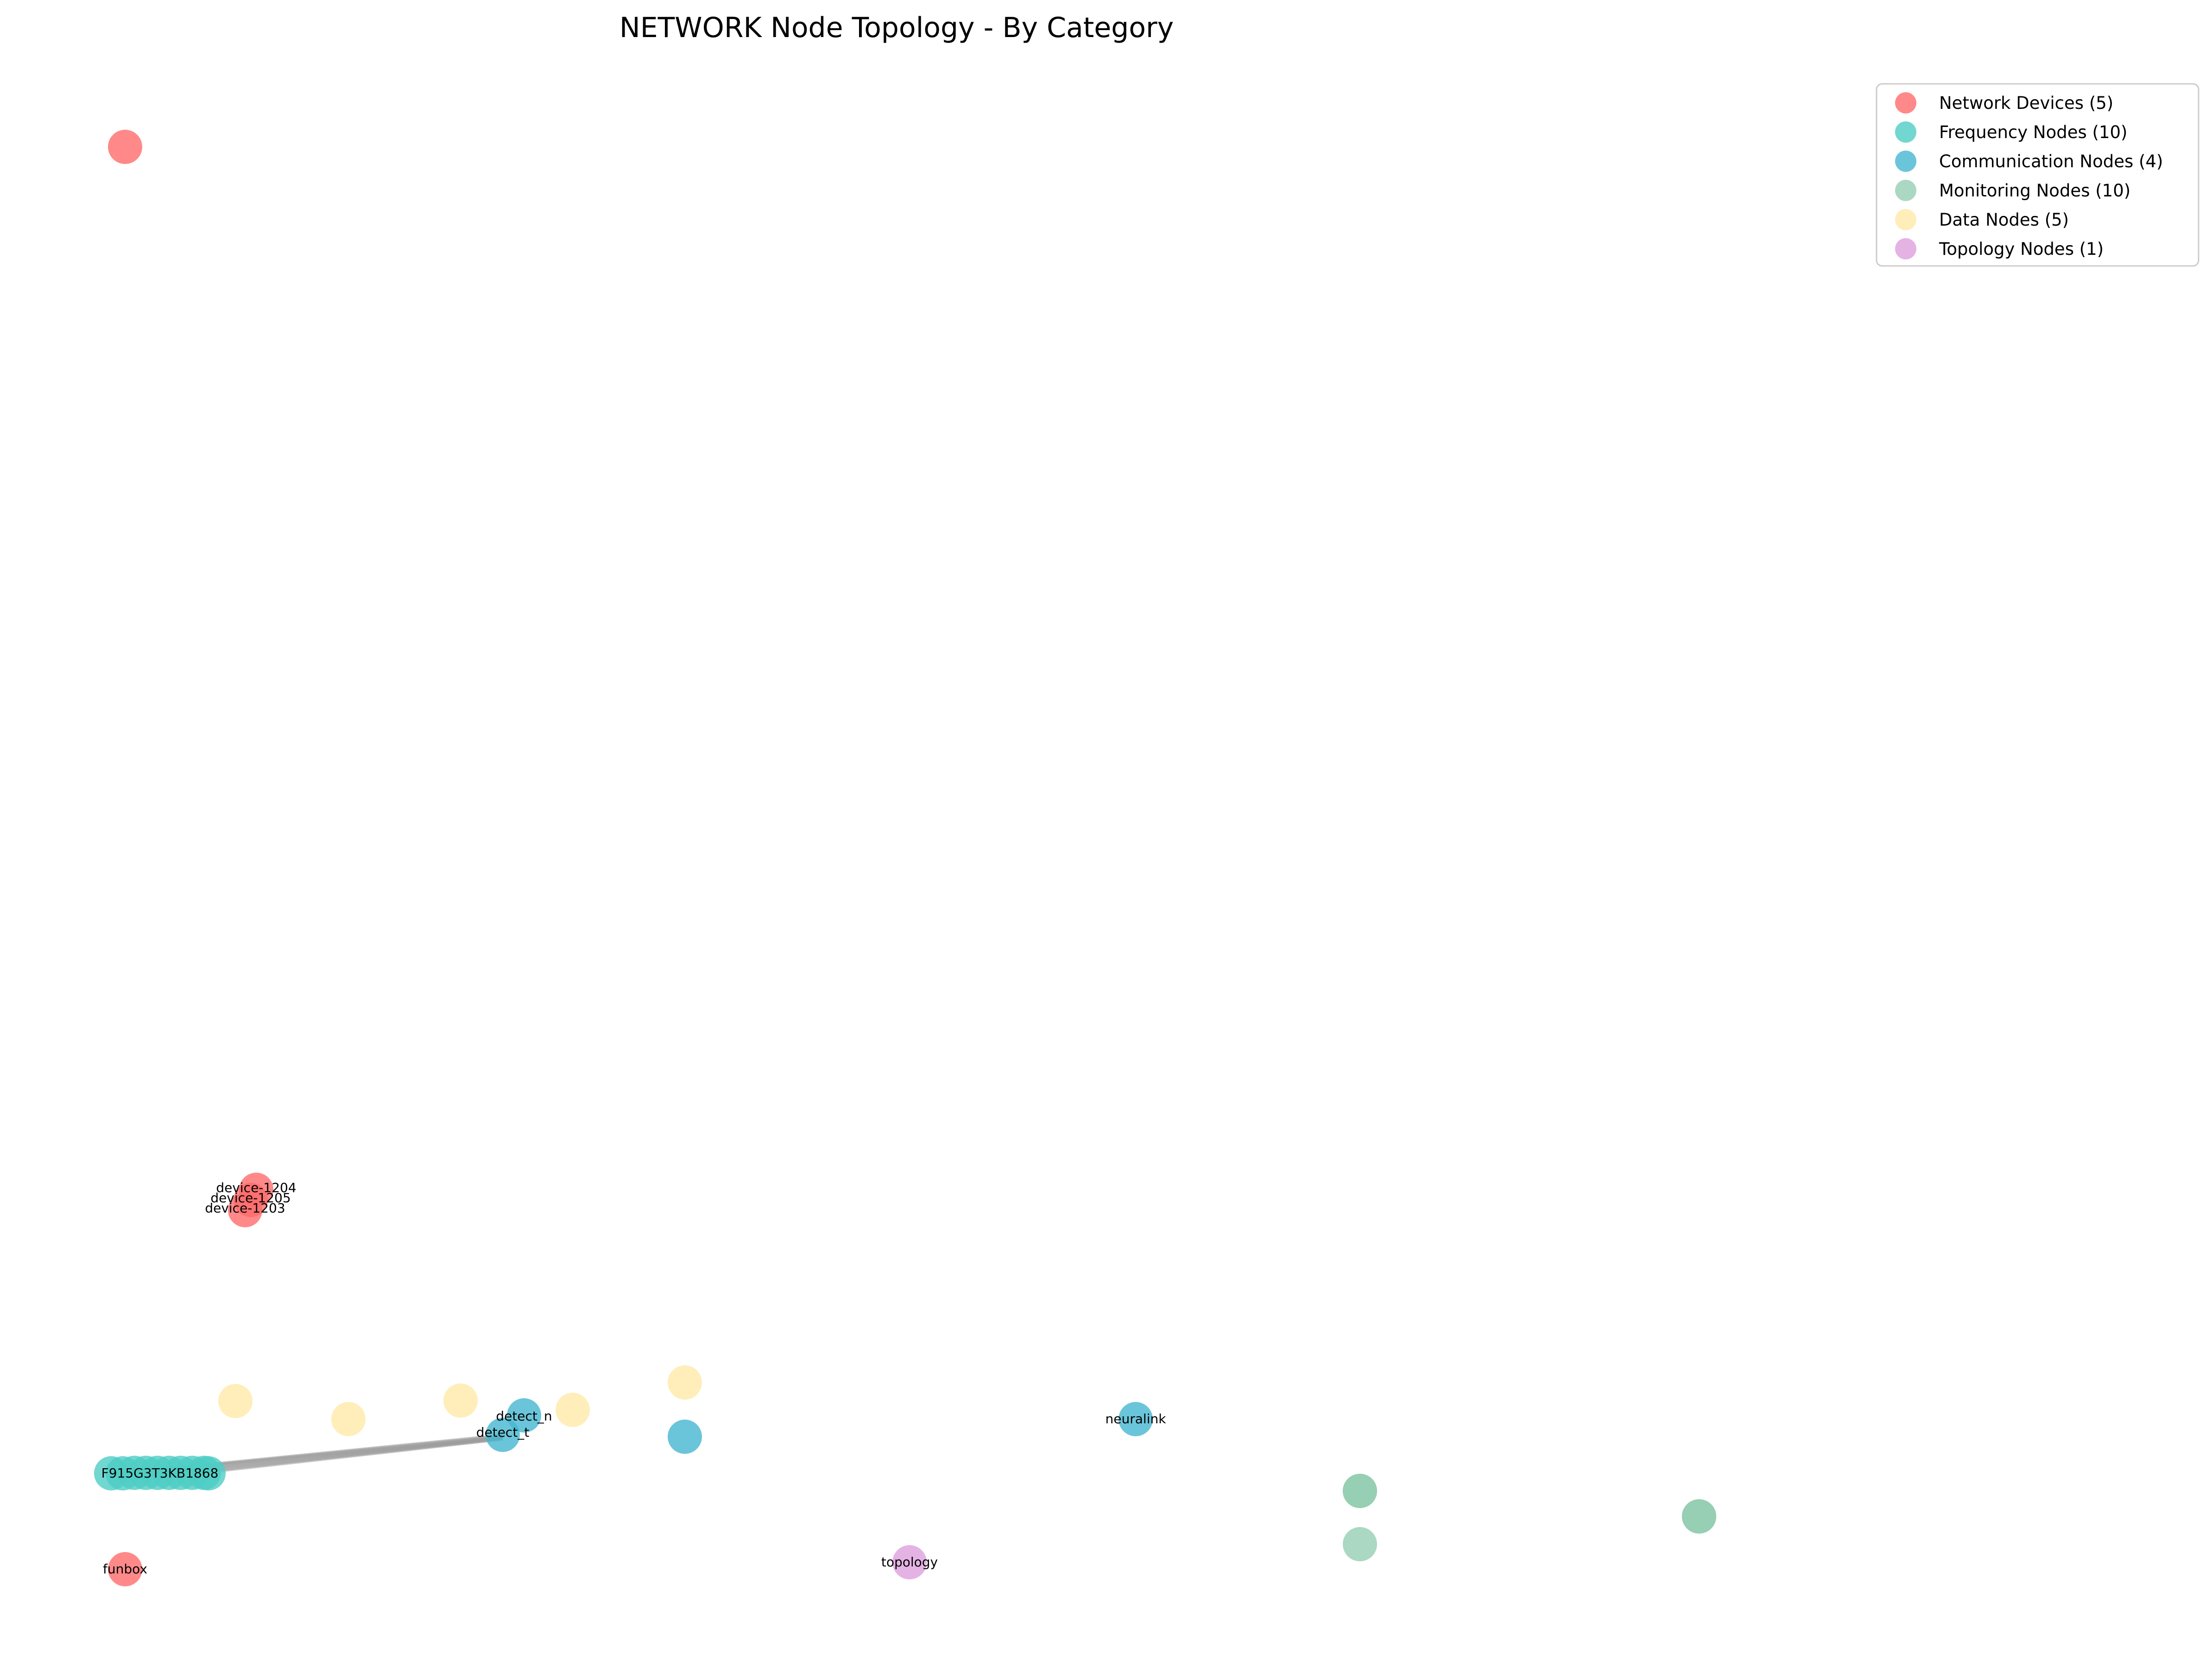 The width and height of the screenshot is (2212, 1654). I want to click on node-label-frequency-cluster: F915G3T3KB1868, so click(160, 1473).